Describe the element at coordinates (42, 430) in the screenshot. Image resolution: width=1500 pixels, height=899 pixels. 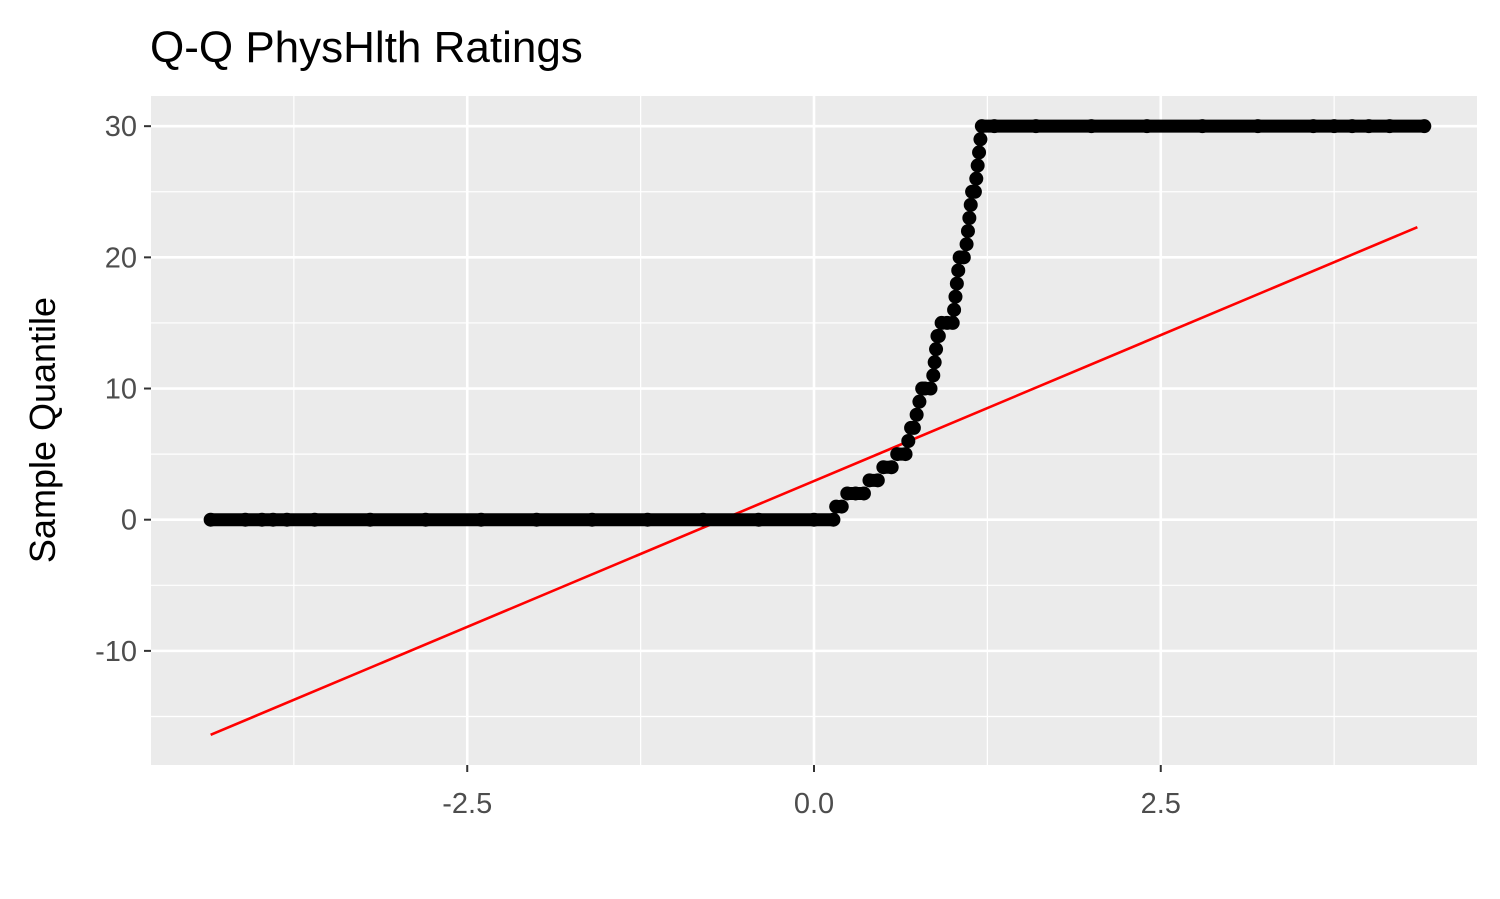
I see `y-axis-title: Sample Quantile` at that location.